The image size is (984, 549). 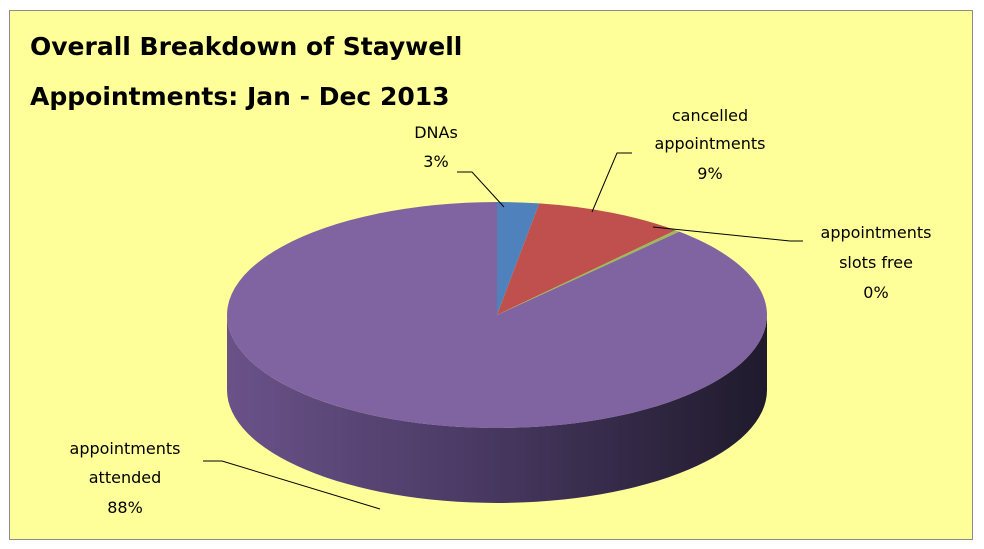 I want to click on label-slots-free-percent: 0%, so click(x=875, y=292).